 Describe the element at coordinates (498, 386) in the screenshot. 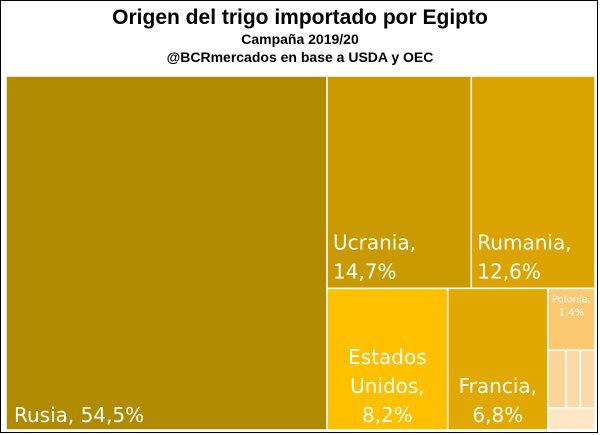

I see `treemap-label-francia-1: Francia,` at that location.